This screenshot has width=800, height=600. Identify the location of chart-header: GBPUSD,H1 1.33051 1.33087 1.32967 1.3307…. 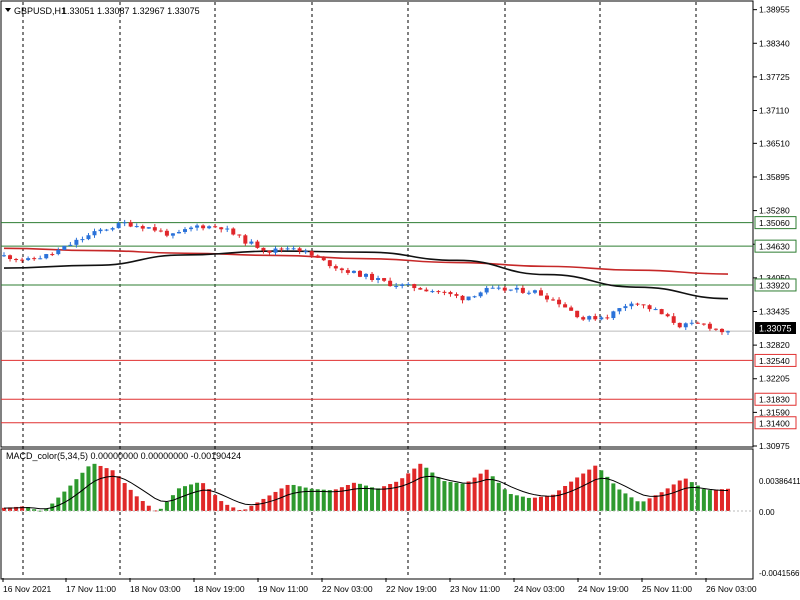
(102, 11).